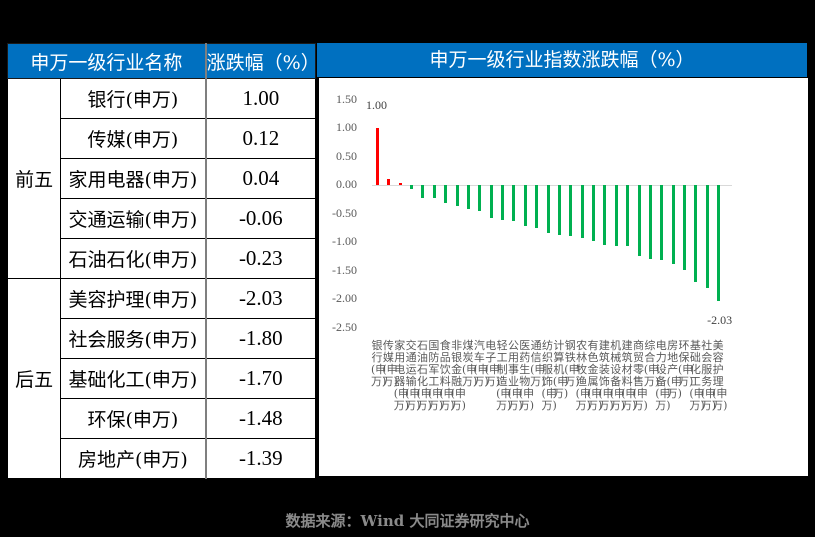  Describe the element at coordinates (344, 212) in the screenshot. I see `y-tick-label: -0.50` at that location.